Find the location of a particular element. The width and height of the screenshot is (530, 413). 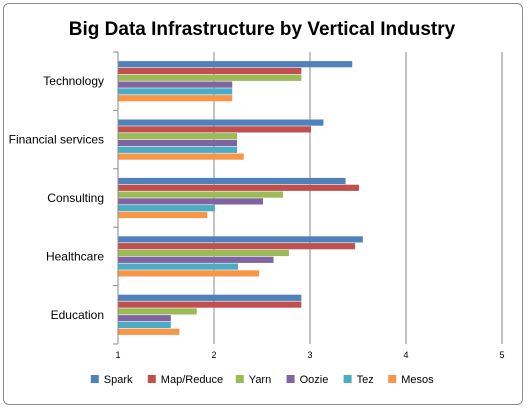

bar-yarn-technology is located at coordinates (210, 77).